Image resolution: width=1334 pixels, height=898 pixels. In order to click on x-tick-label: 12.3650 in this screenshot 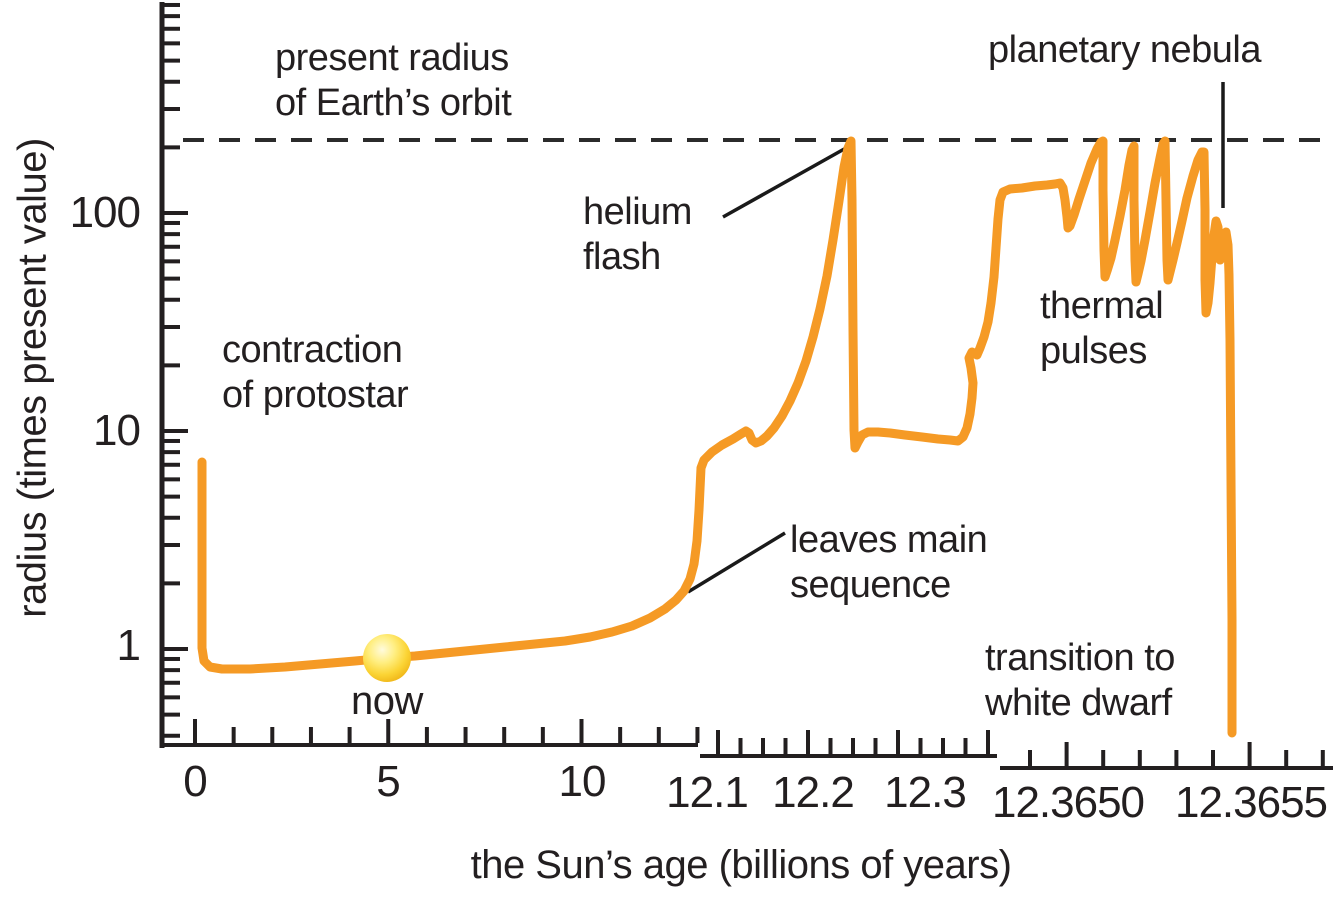, I will do `click(1068, 802)`.